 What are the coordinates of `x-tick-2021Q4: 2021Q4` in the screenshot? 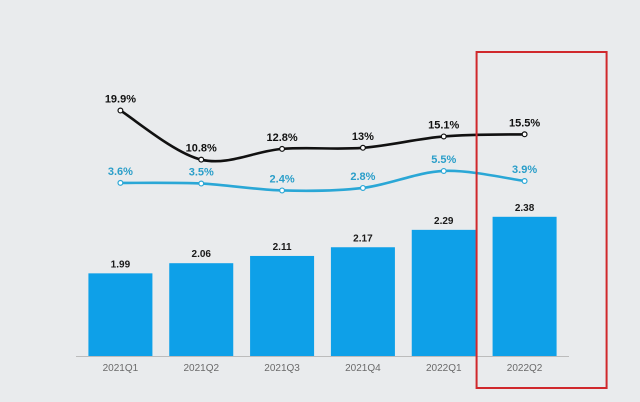 It's located at (363, 368).